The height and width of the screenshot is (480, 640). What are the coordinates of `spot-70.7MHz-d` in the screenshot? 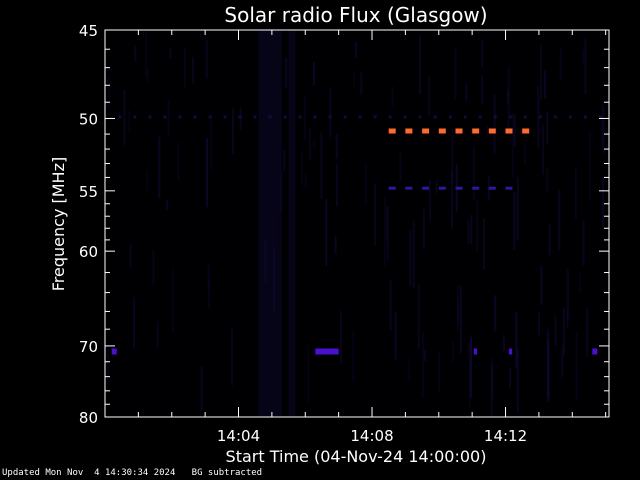 It's located at (595, 351).